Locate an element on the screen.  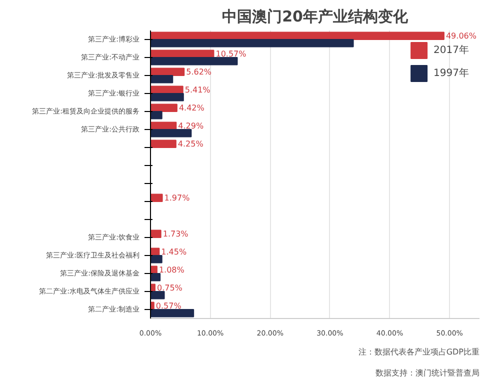
data-label: 49.06% is located at coordinates (461, 35).